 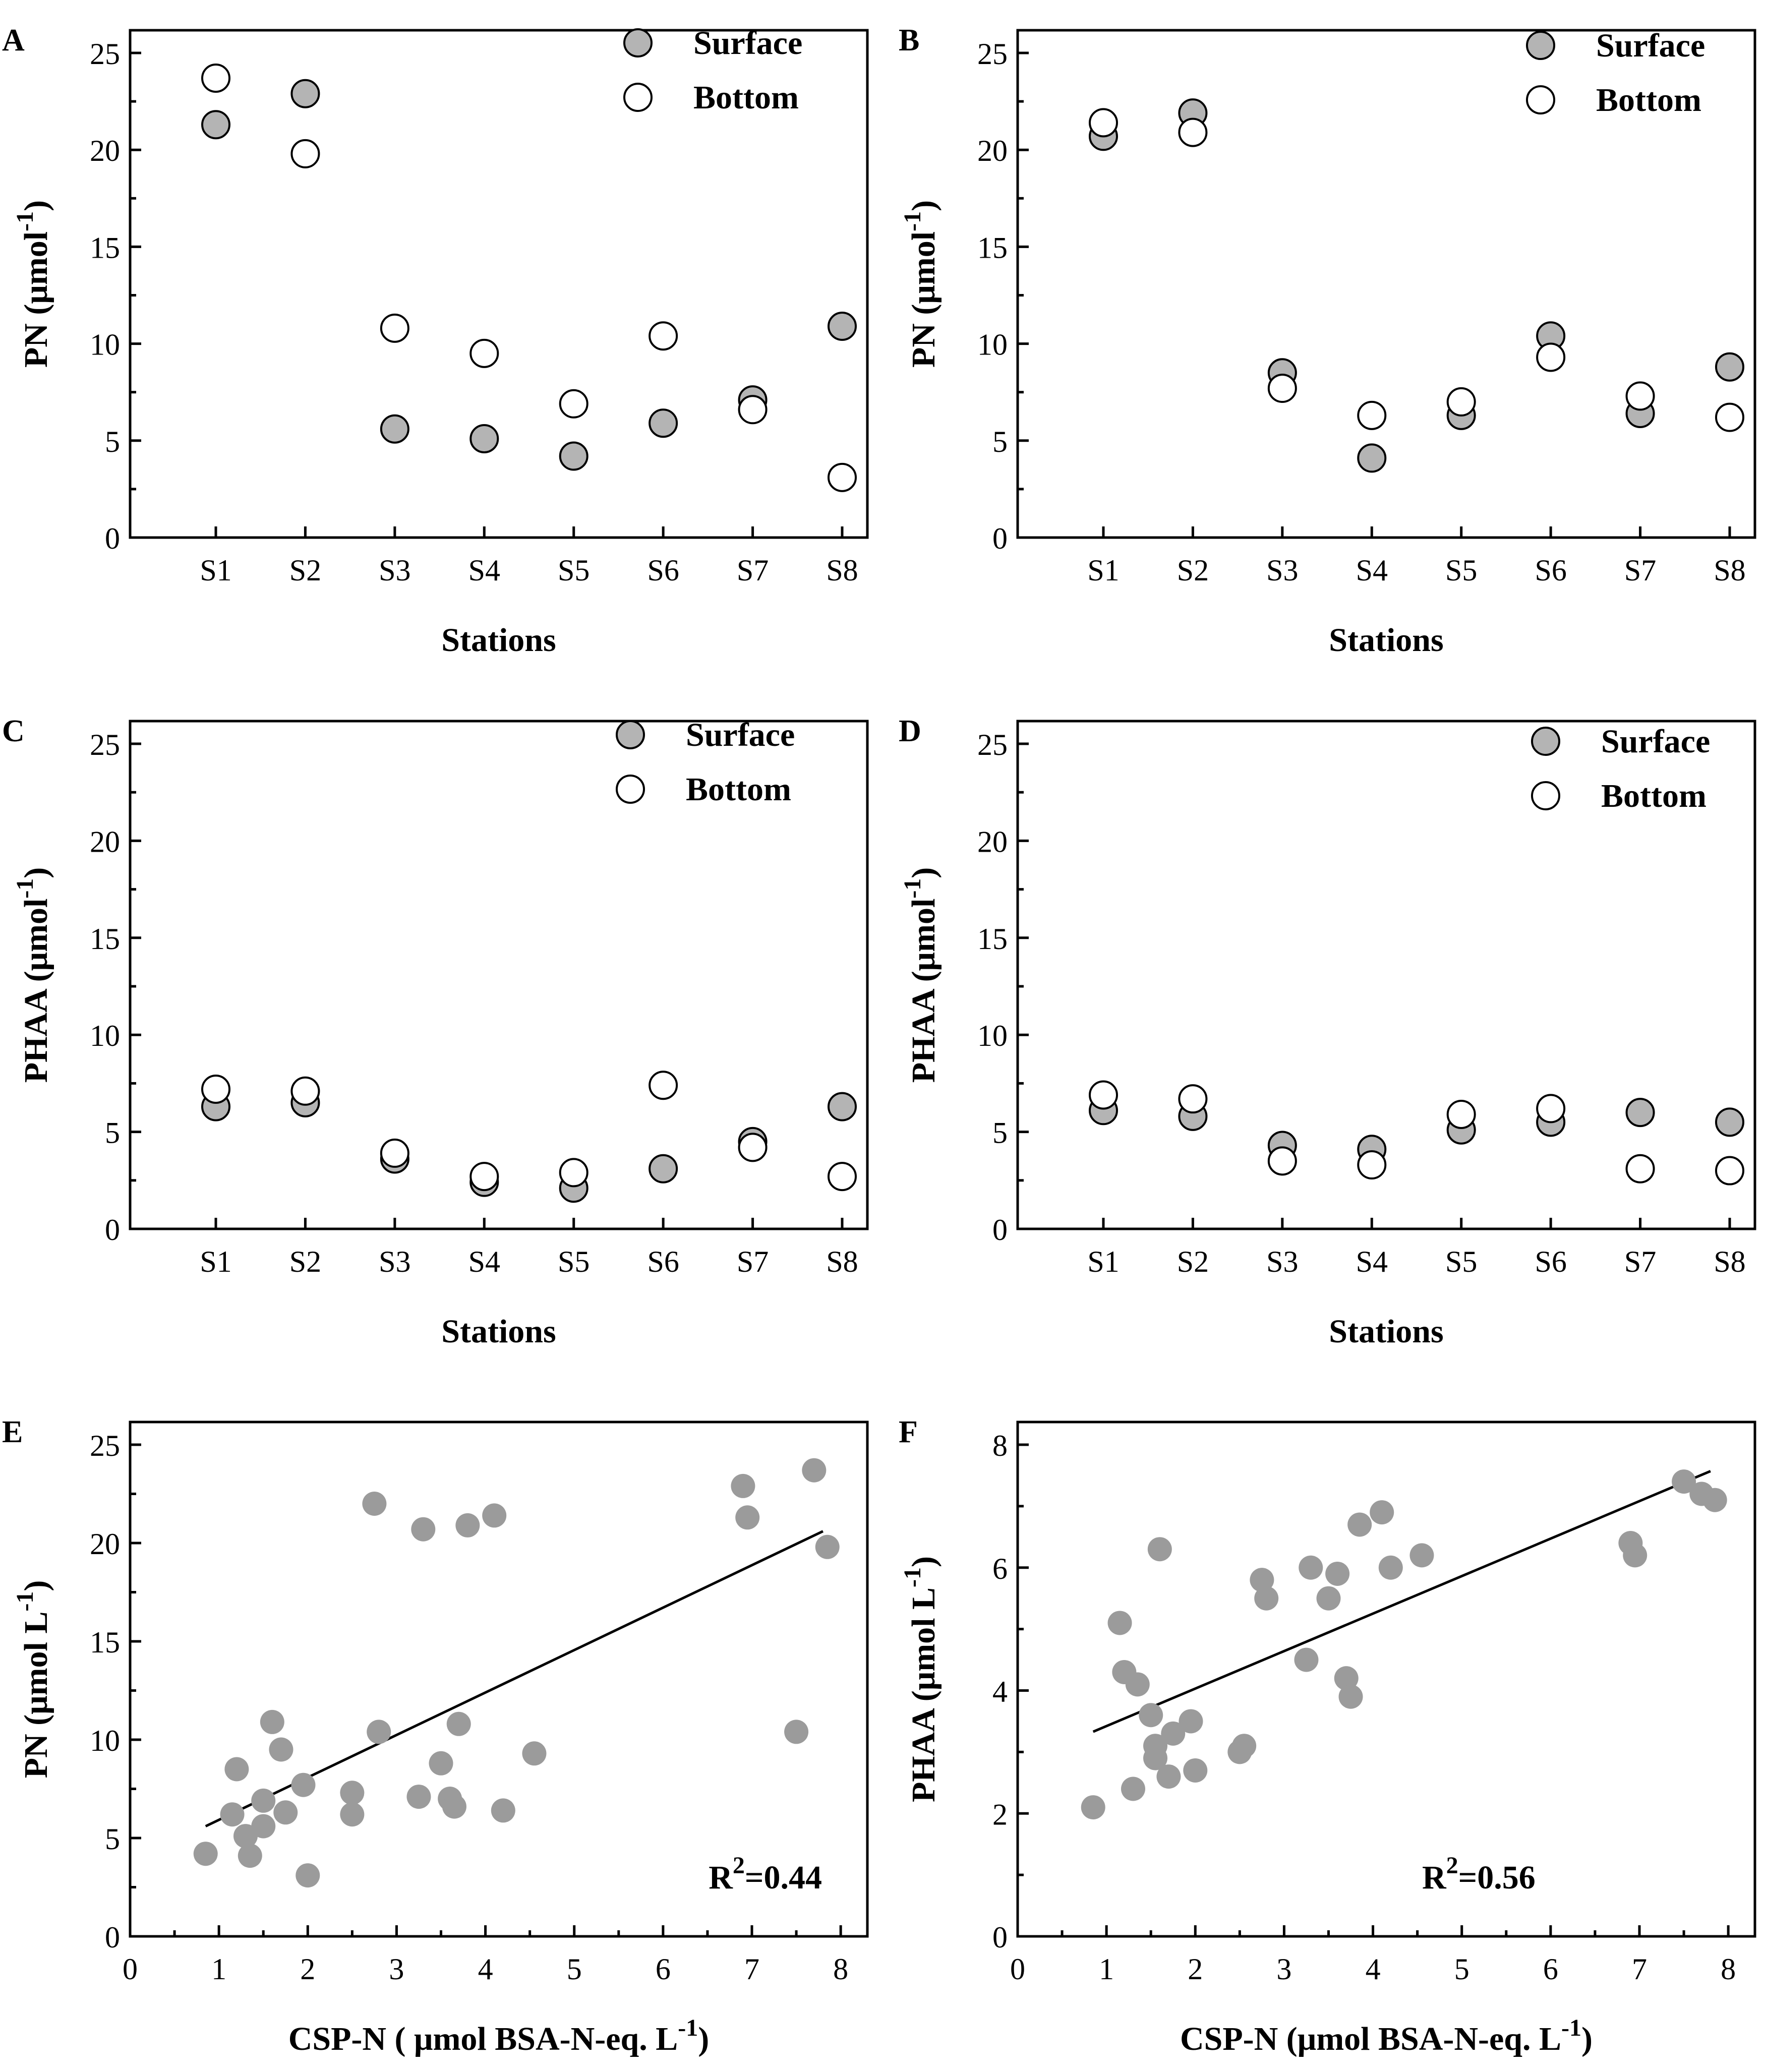 I want to click on panel-letter: A, so click(x=13, y=40).